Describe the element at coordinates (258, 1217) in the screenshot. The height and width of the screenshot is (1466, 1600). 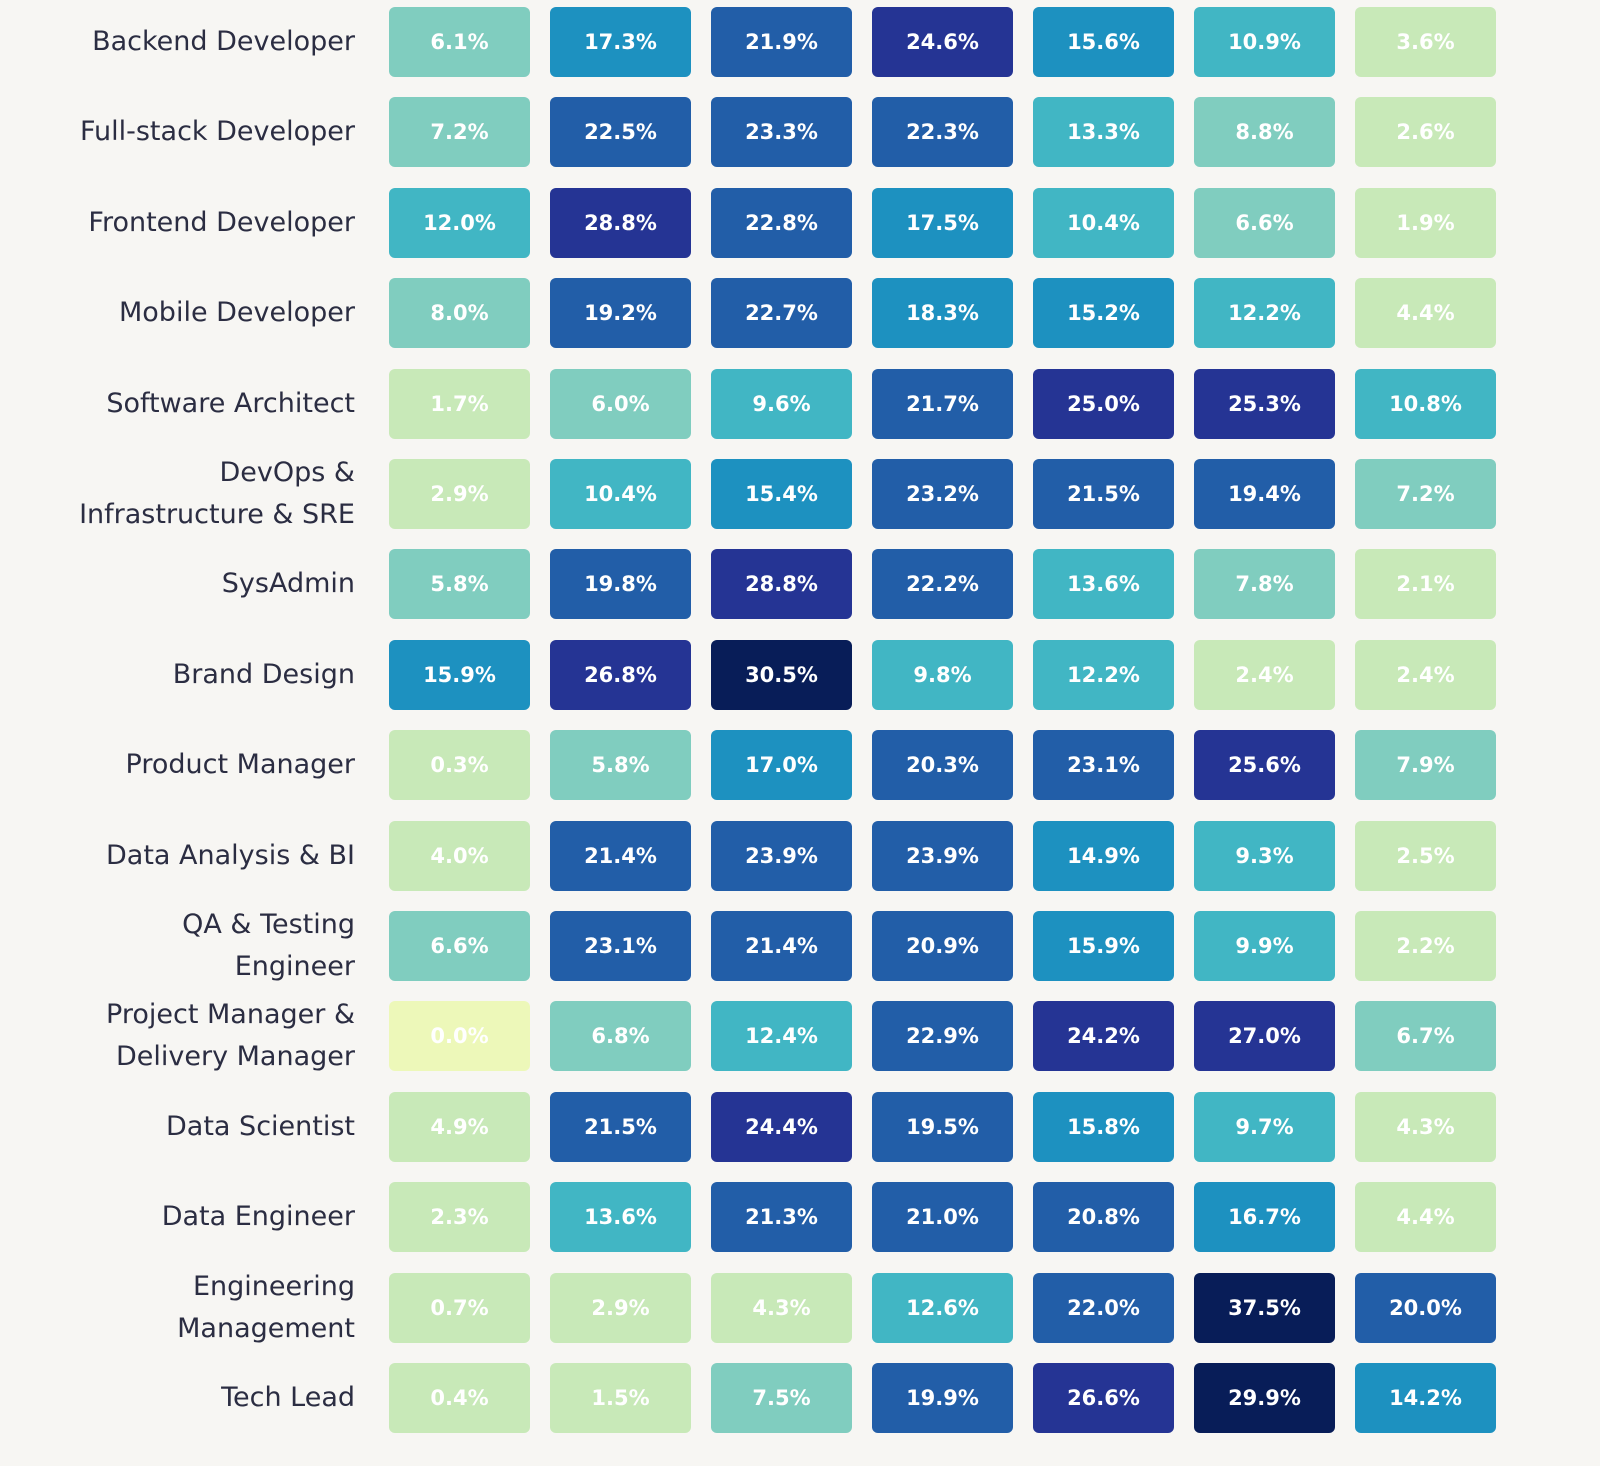
I see `row-label: Data Engineer` at that location.